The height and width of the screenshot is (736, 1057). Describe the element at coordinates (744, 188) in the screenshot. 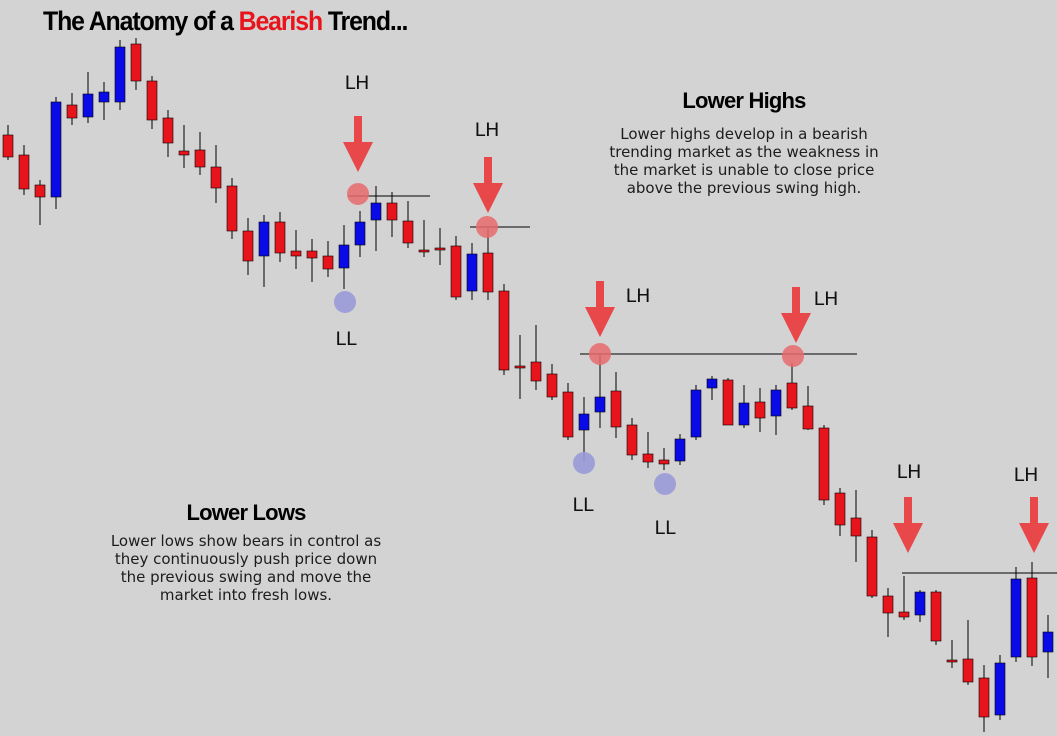

I see `lower-highs-line: above the previous swing high.` at that location.